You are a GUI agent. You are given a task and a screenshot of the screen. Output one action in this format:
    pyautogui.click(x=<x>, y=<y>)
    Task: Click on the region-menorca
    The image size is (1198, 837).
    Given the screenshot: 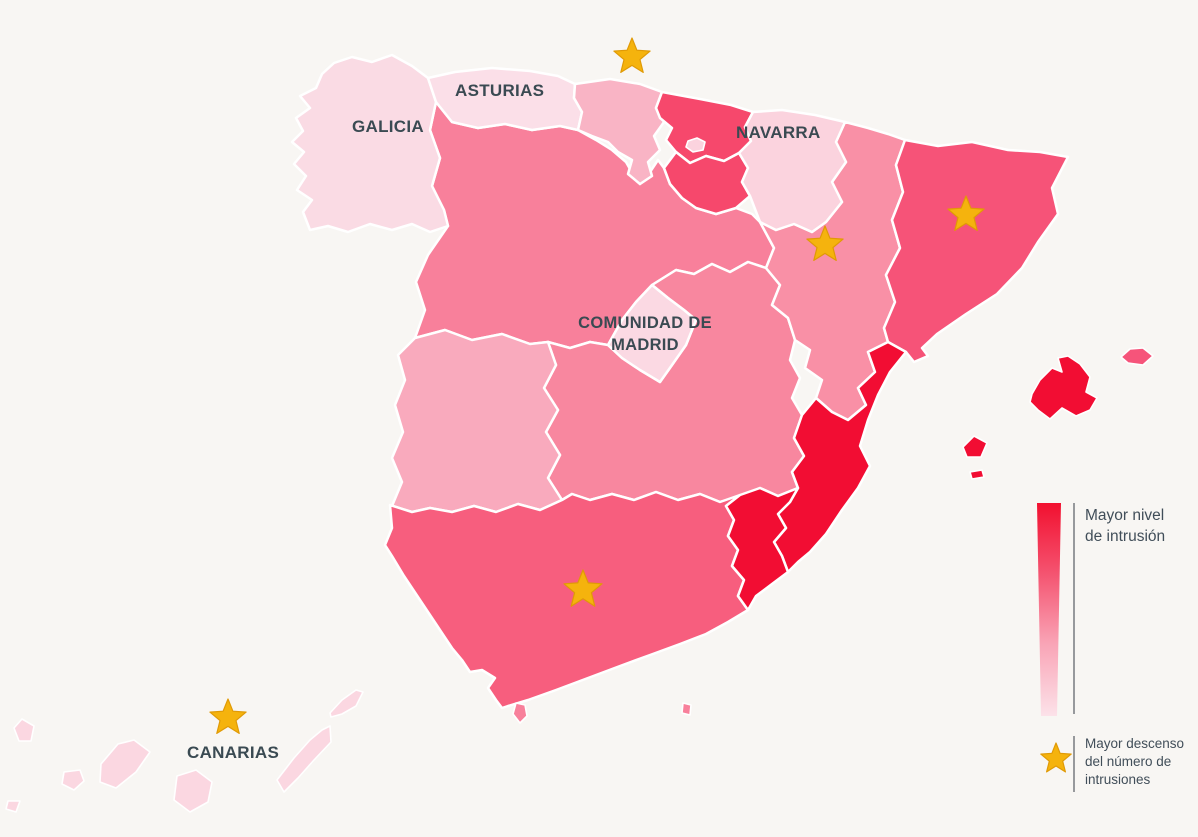 What is the action you would take?
    pyautogui.click(x=1137, y=356)
    